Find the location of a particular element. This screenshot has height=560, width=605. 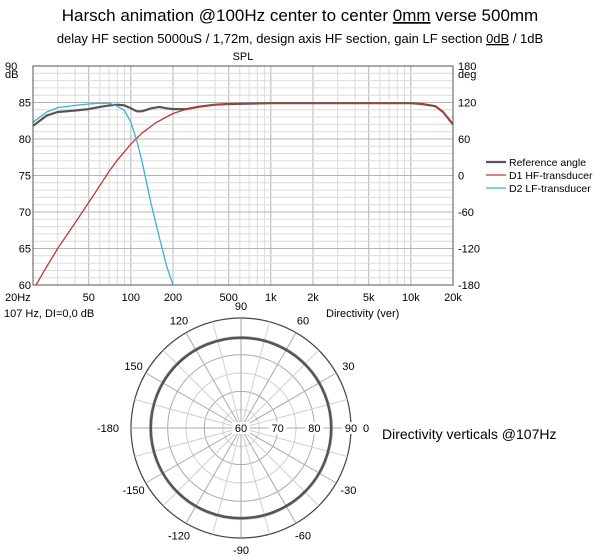

polar-angle-label: -120 is located at coordinates (179, 536).